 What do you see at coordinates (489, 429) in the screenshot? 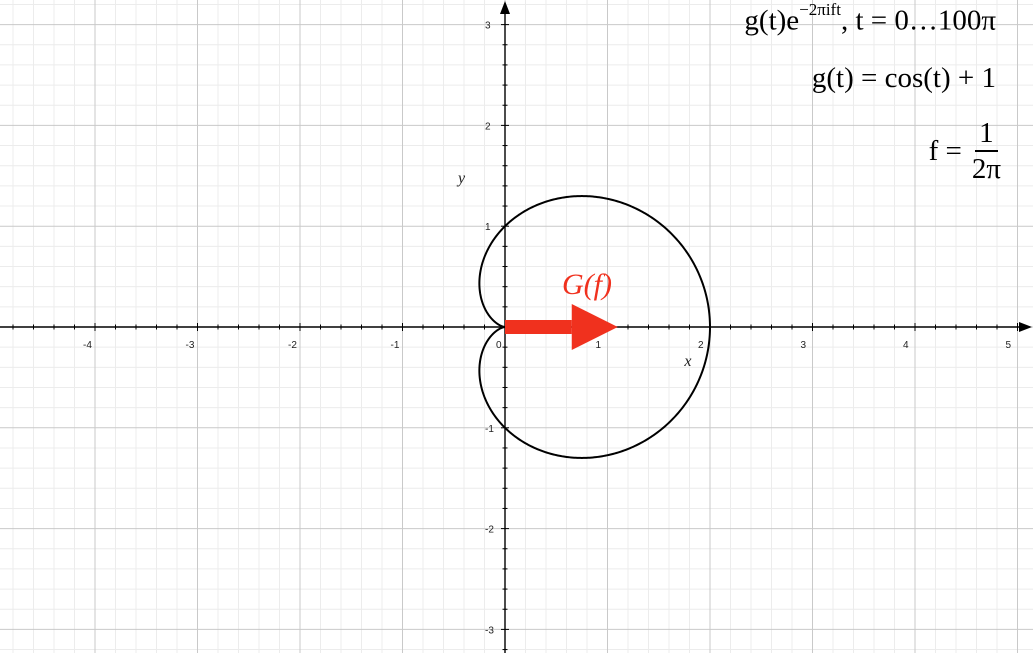
I see `y-tick-label: -1` at bounding box center [489, 429].